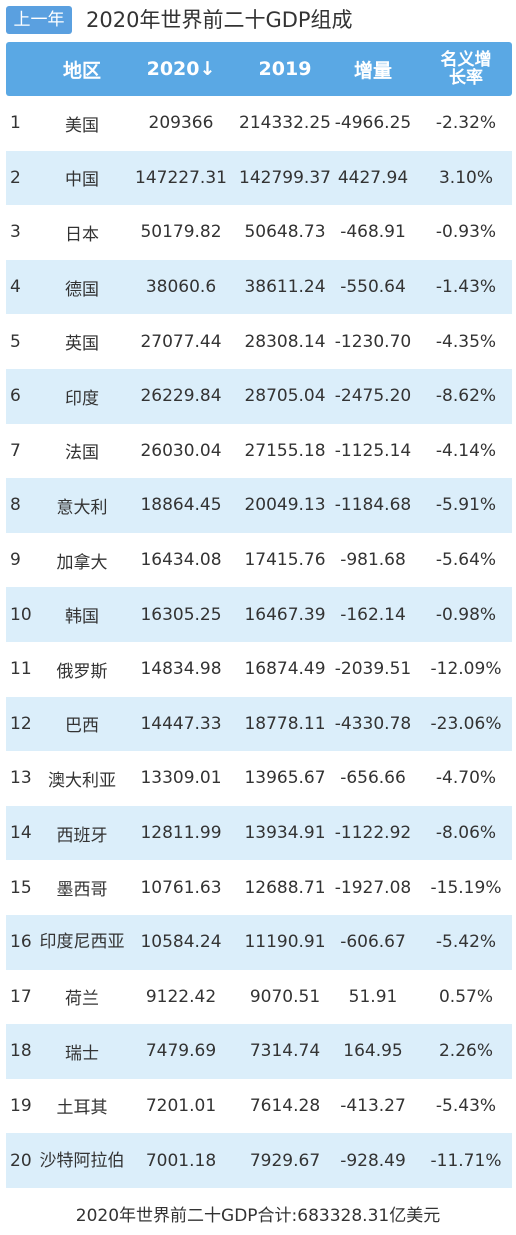  What do you see at coordinates (466, 1160) in the screenshot?
I see `growth-rate-cell: -11.71%` at bounding box center [466, 1160].